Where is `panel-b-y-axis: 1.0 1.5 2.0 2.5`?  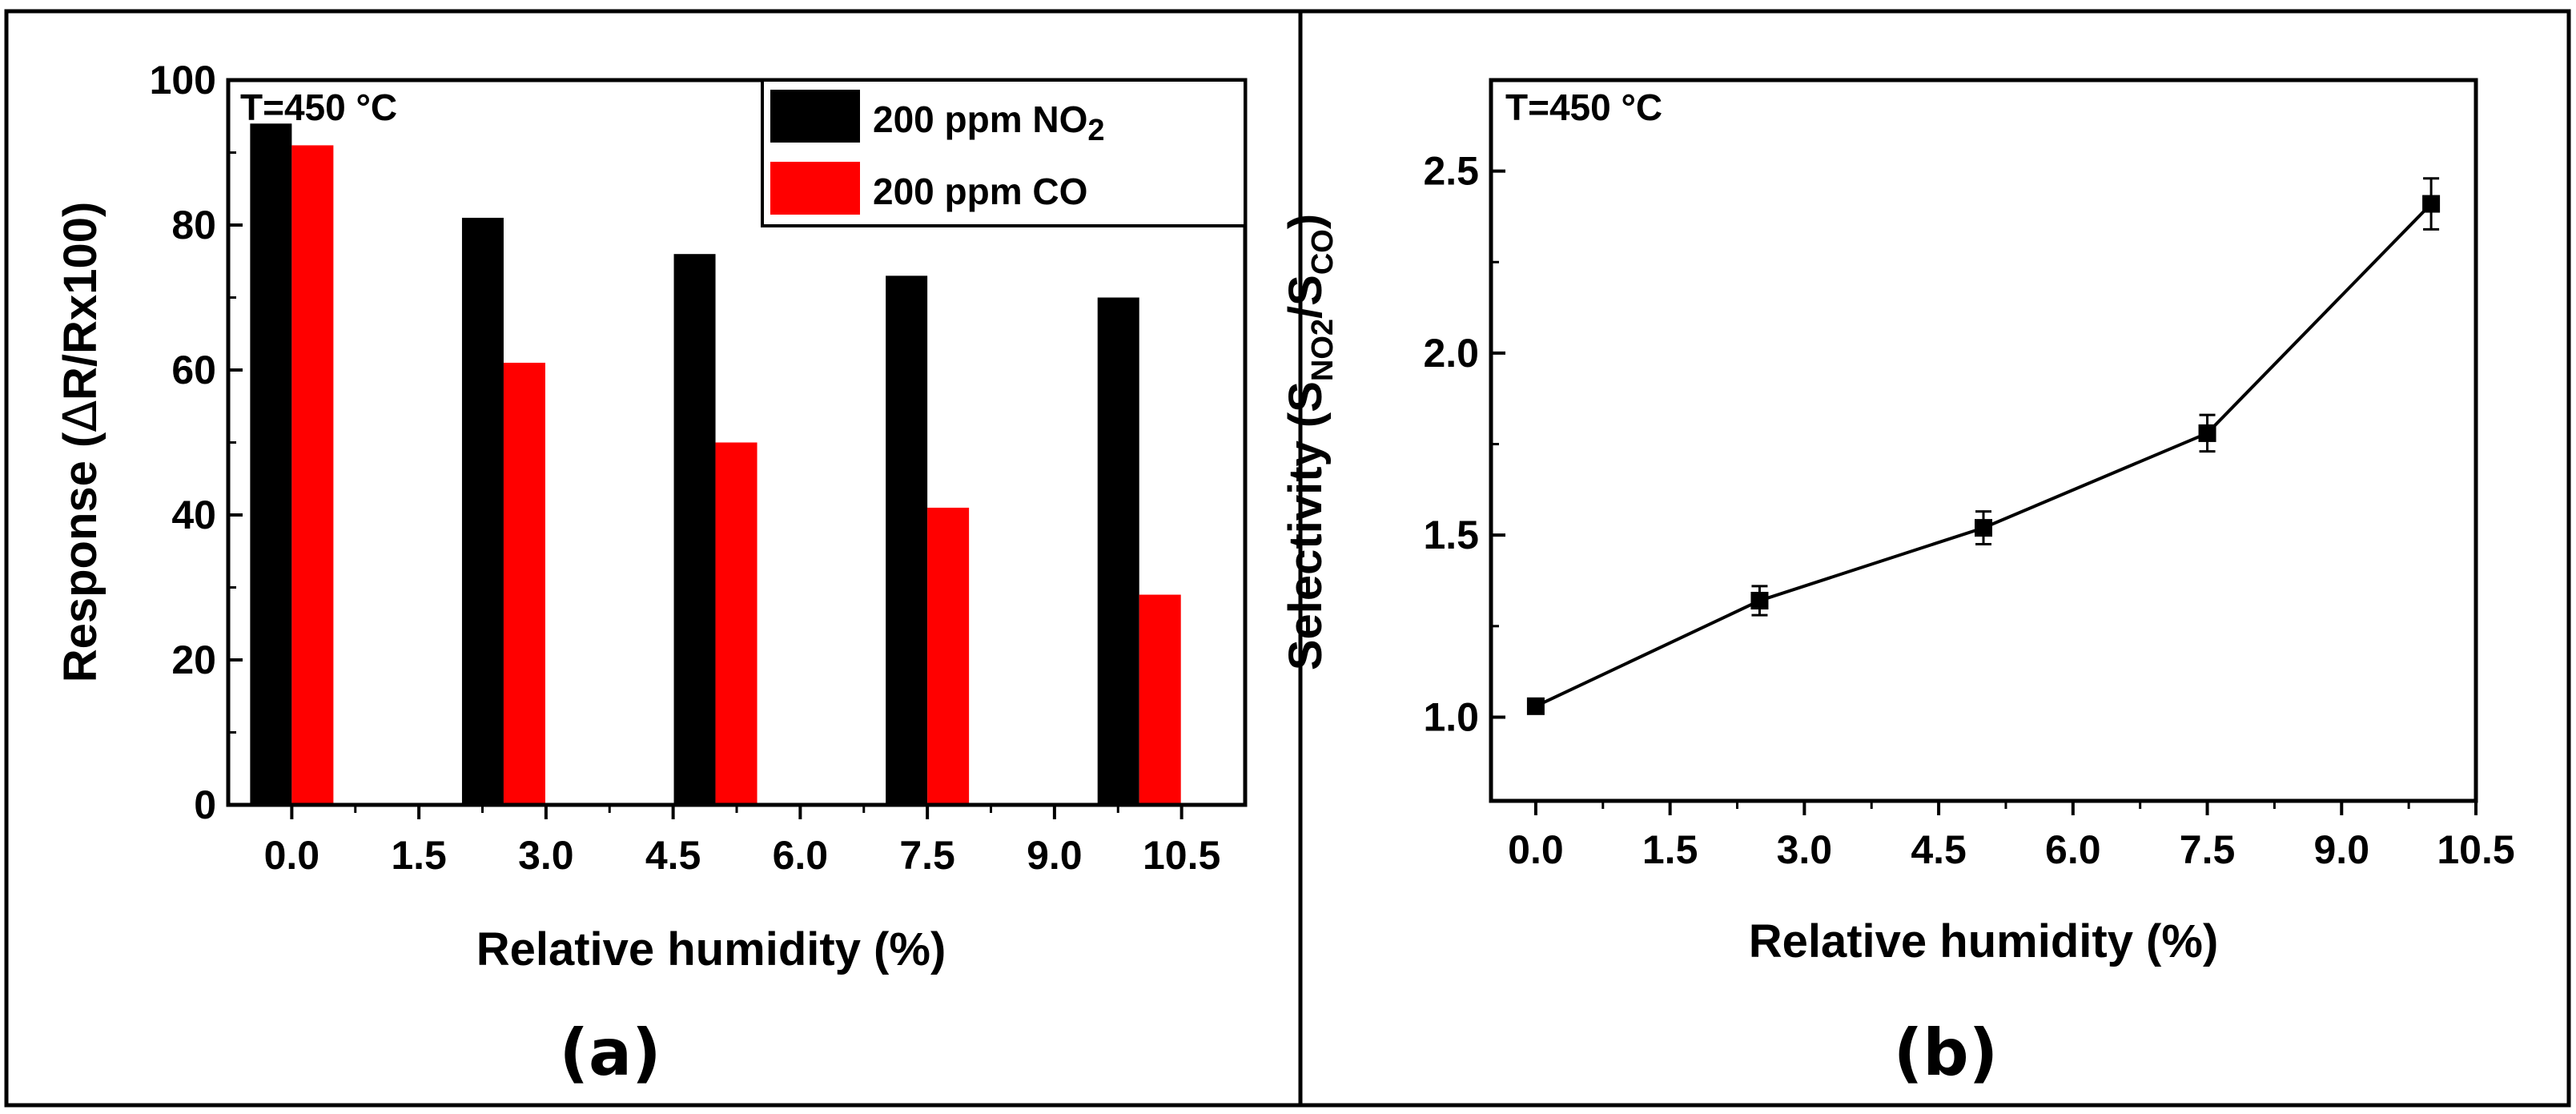
panel-b-y-axis: 1.0 1.5 2.0 2.5 is located at coordinates (1464, 444).